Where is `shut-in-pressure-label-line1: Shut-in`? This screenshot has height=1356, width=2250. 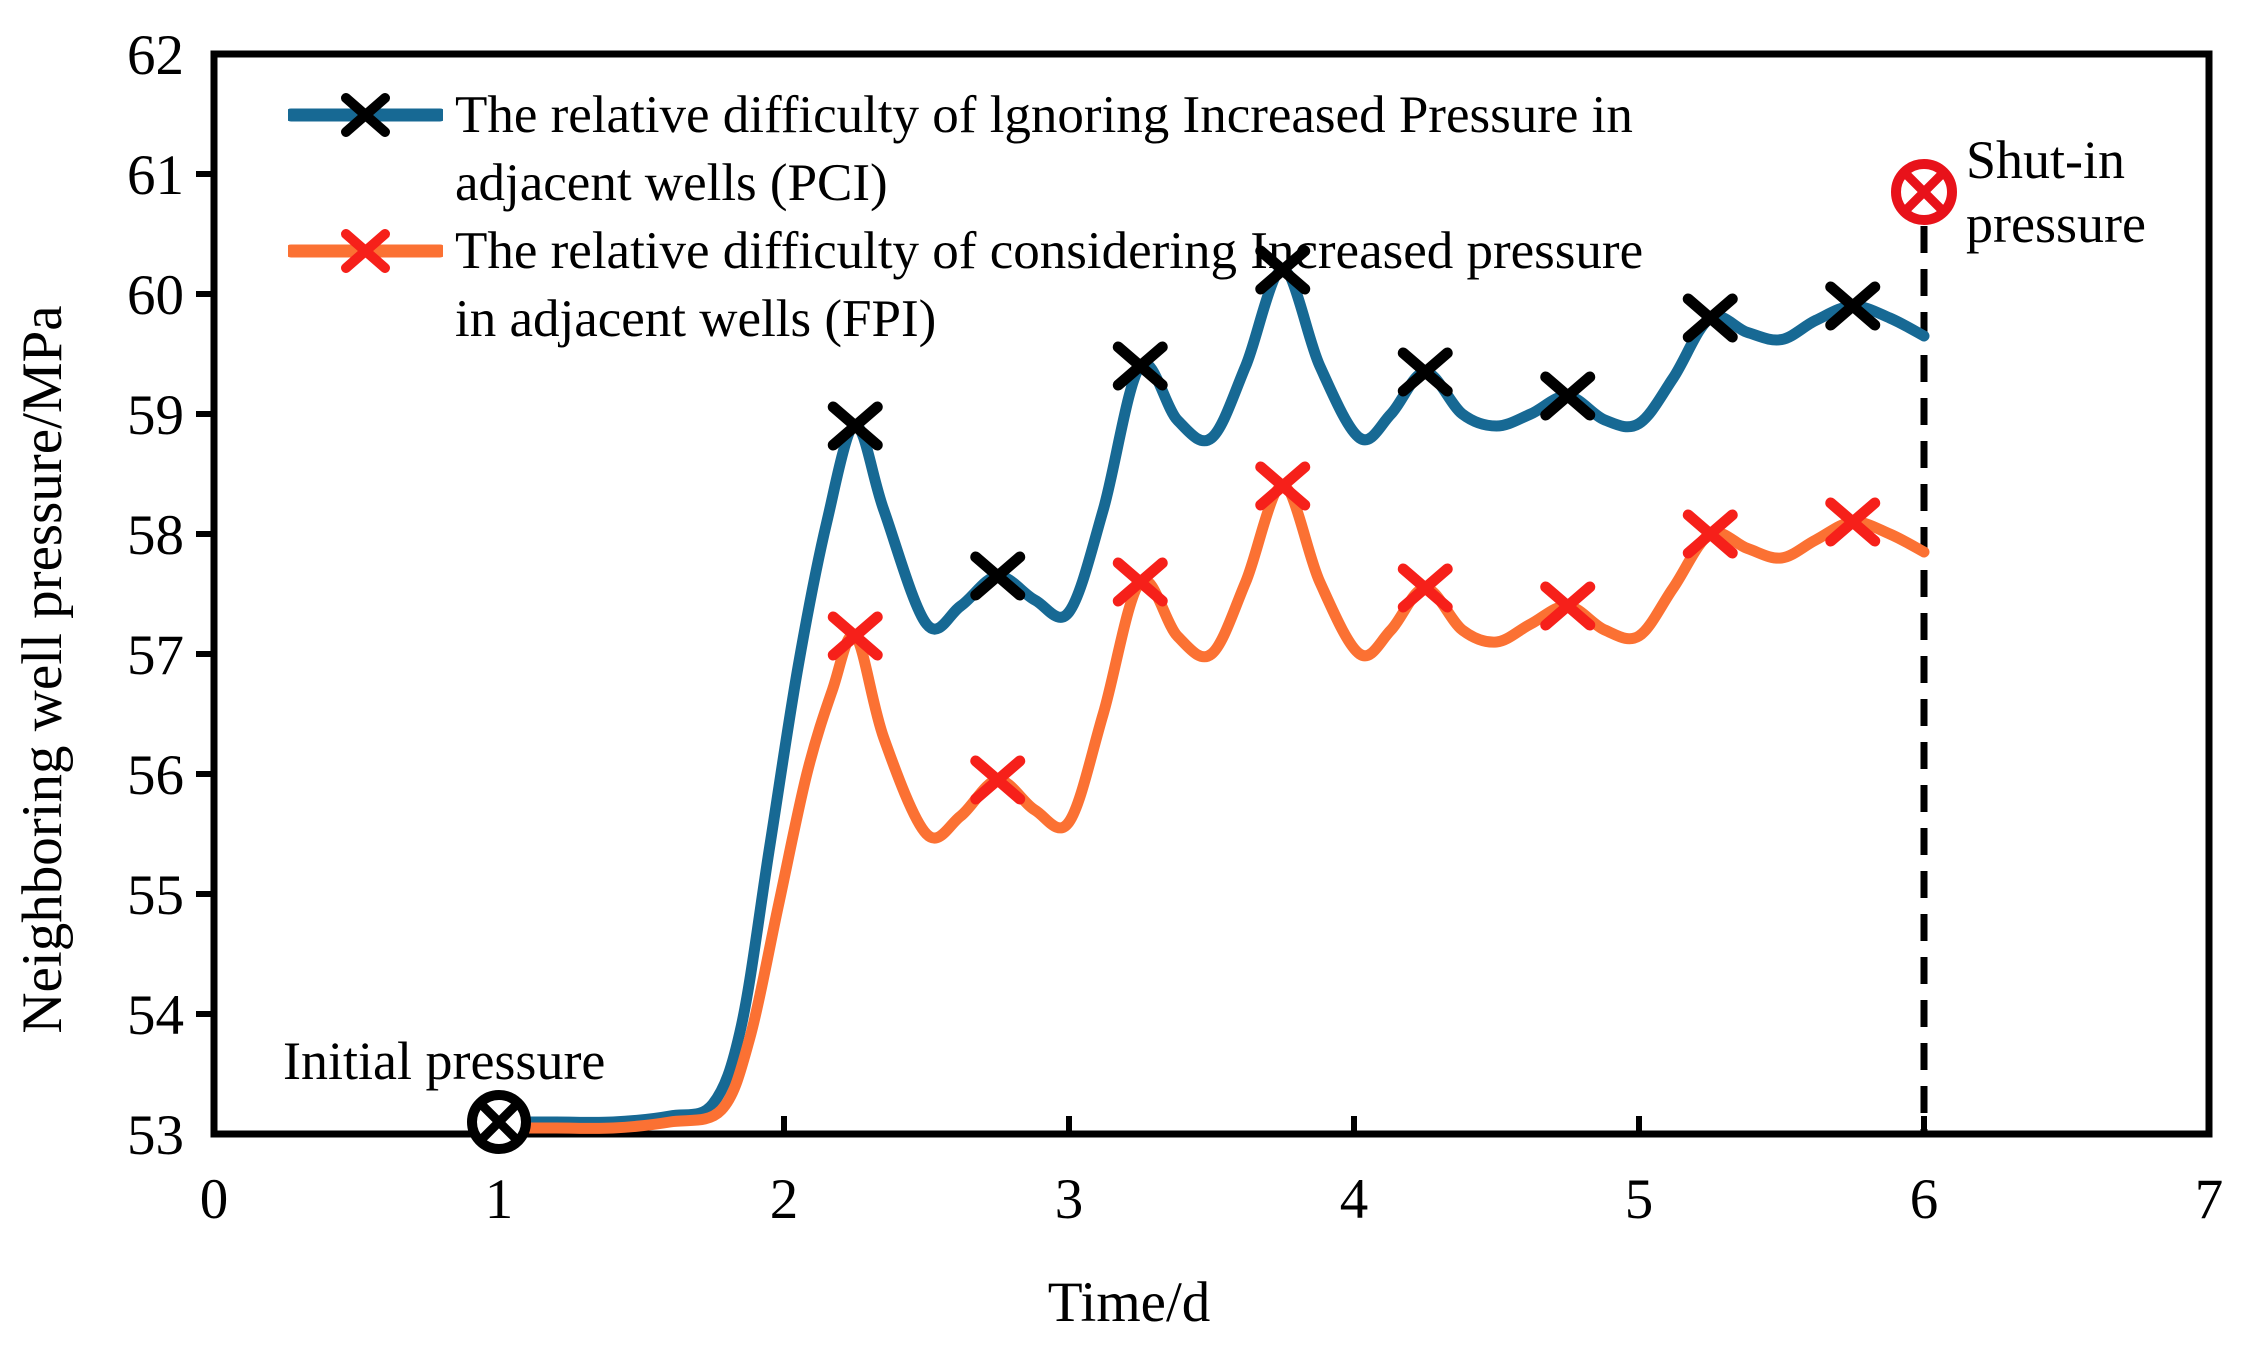 shut-in-pressure-label-line1: Shut-in is located at coordinates (2046, 160).